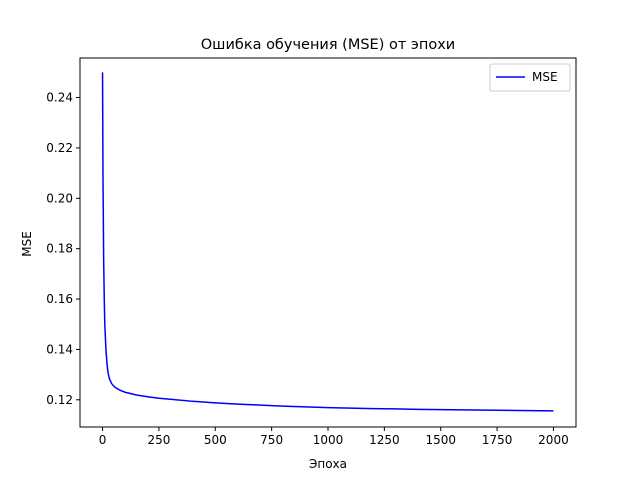 This screenshot has height=480, width=640. I want to click on x-tick-label: 250, so click(158, 440).